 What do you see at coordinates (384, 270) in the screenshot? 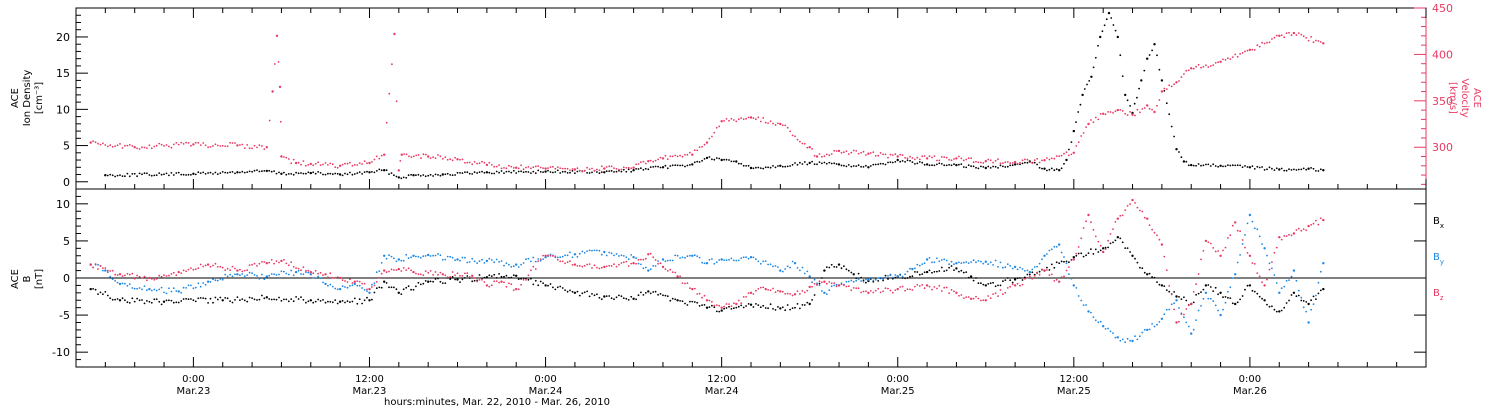
I see `b-field-bz-series-point` at bounding box center [384, 270].